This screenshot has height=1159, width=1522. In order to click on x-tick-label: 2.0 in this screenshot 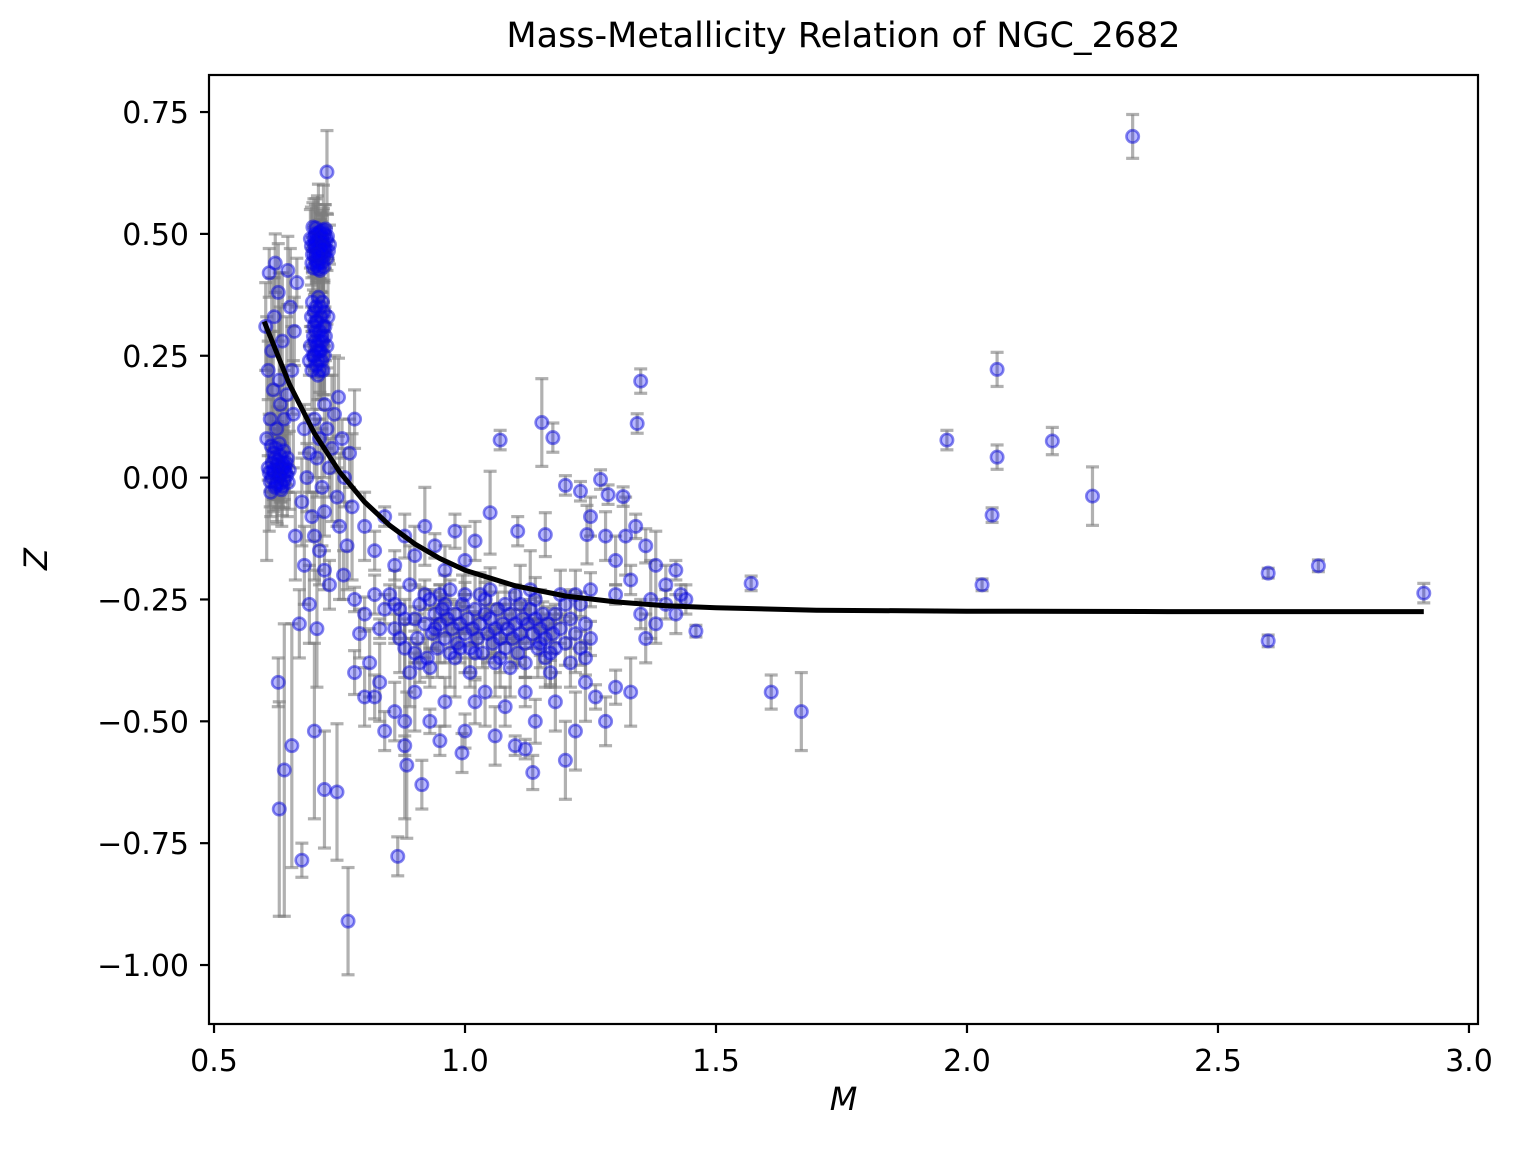, I will do `click(967, 1061)`.